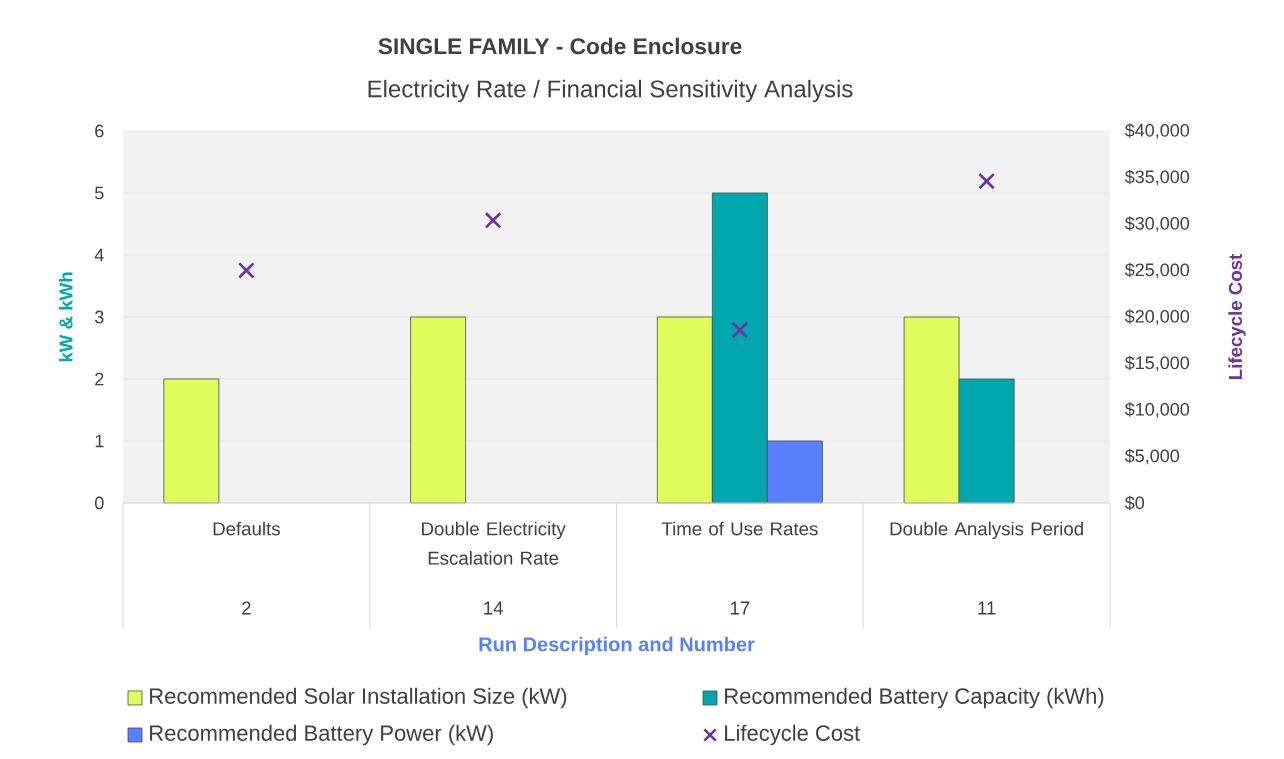 This screenshot has height=759, width=1284. What do you see at coordinates (1134, 503) in the screenshot?
I see `y2-tick-label: $0` at bounding box center [1134, 503].